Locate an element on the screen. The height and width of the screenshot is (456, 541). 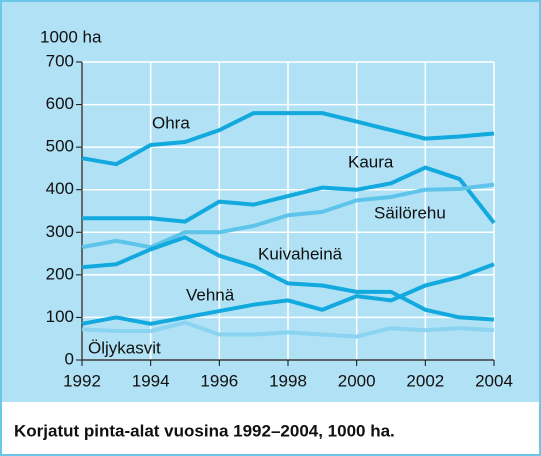
series-label: Kuivaheinä is located at coordinates (300, 253).